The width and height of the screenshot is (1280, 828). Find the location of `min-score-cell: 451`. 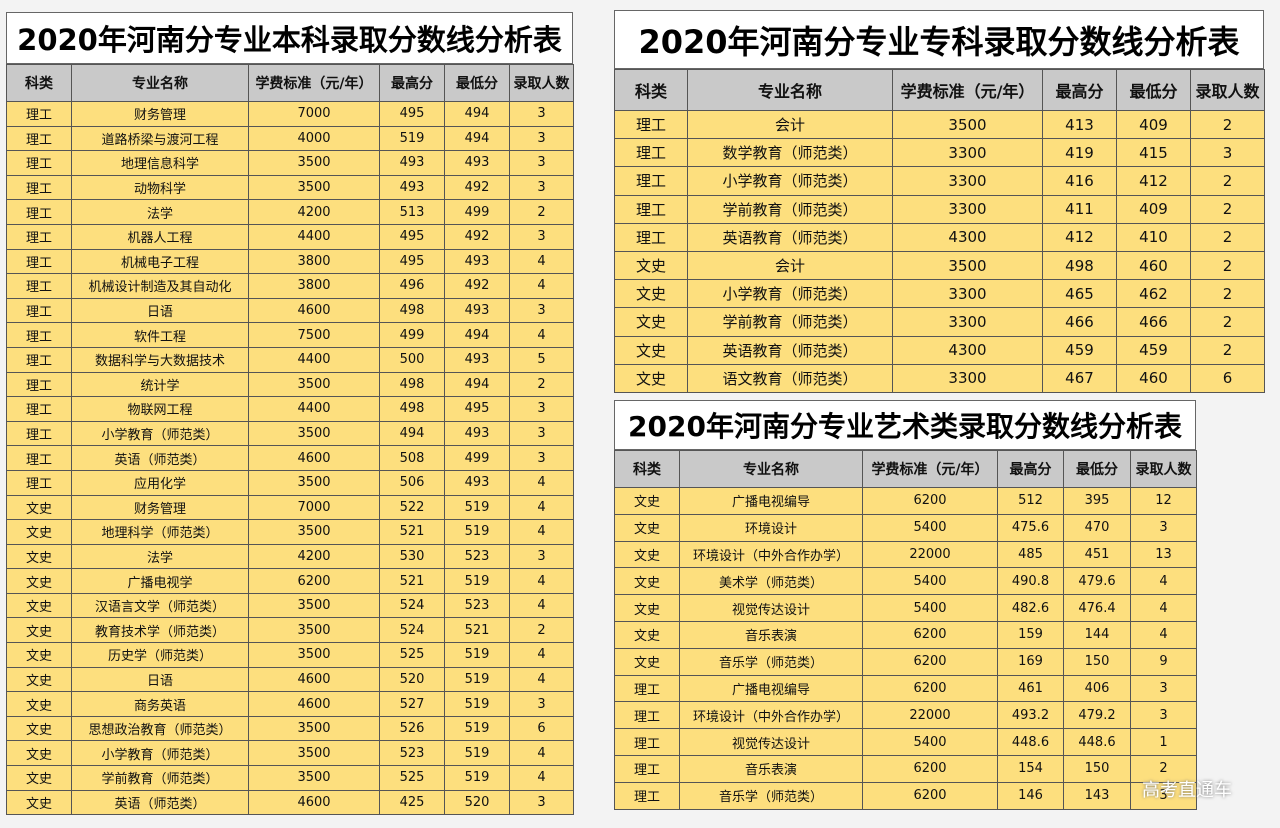

min-score-cell: 451 is located at coordinates (1097, 554).